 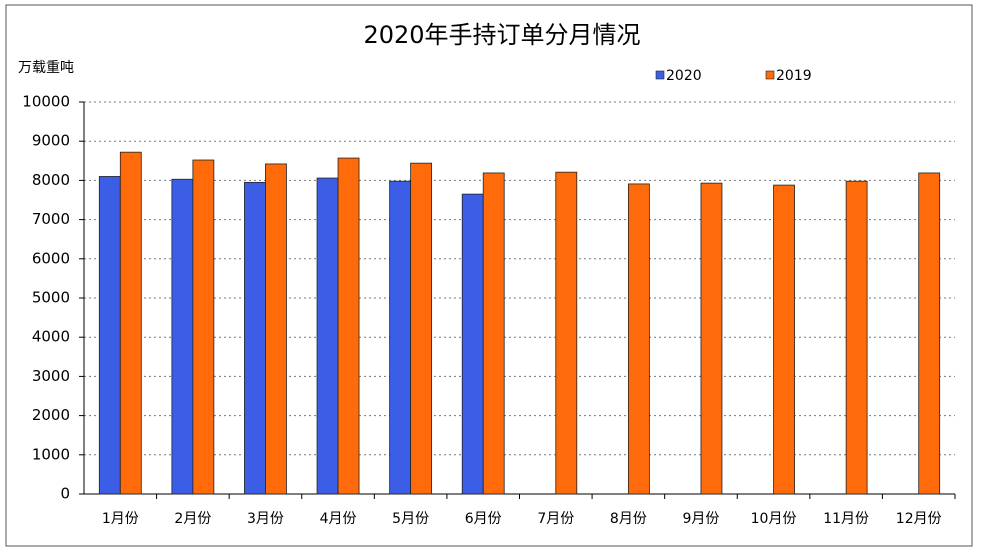 What do you see at coordinates (51, 298) in the screenshot?
I see `y-tick-label: 5000` at bounding box center [51, 298].